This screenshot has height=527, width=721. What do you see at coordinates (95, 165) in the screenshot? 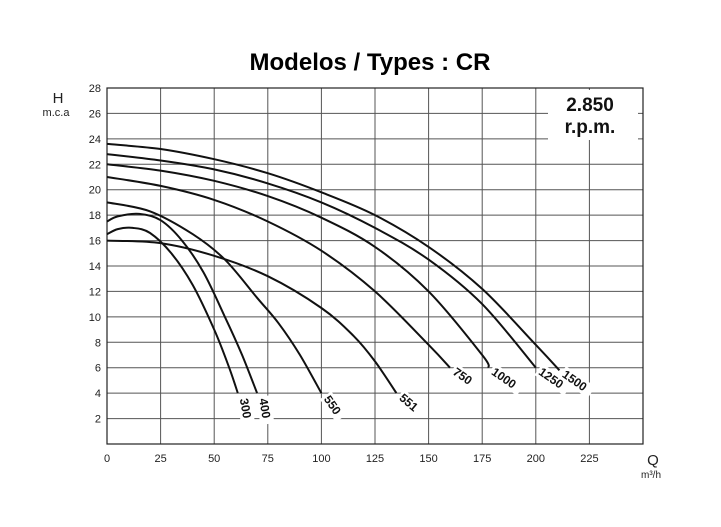
I see `y-tick-label: 22` at bounding box center [95, 165].